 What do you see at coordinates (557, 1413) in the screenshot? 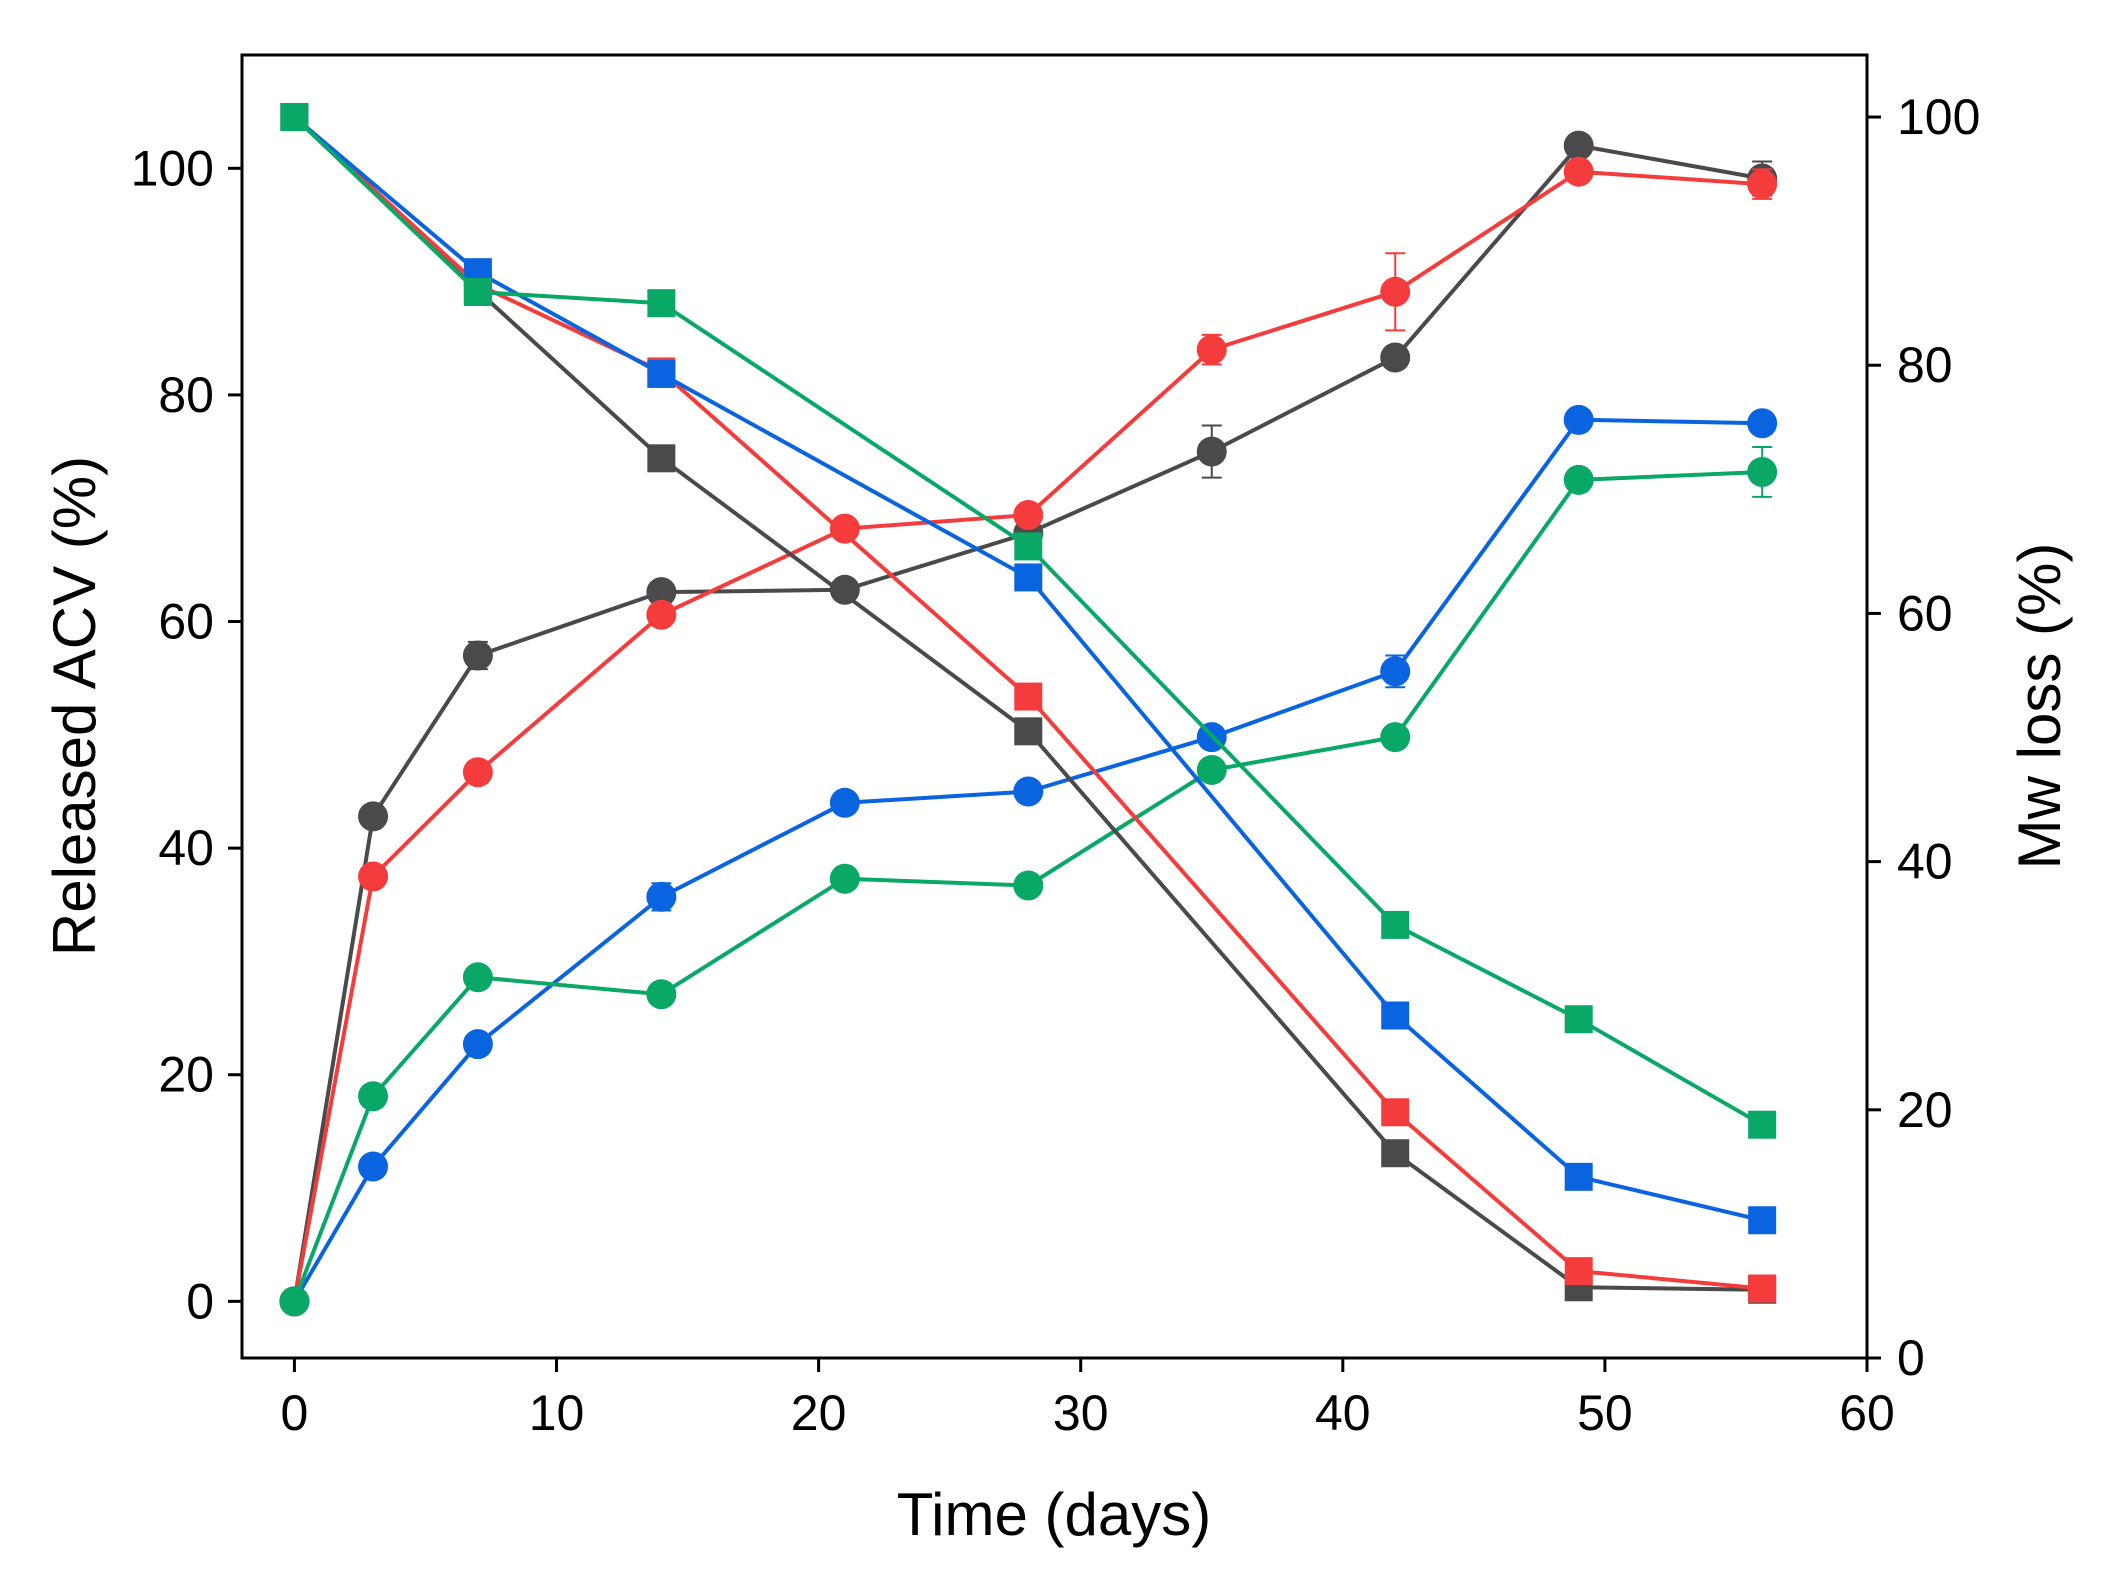
I see `x-tick-label: 10` at bounding box center [557, 1413].